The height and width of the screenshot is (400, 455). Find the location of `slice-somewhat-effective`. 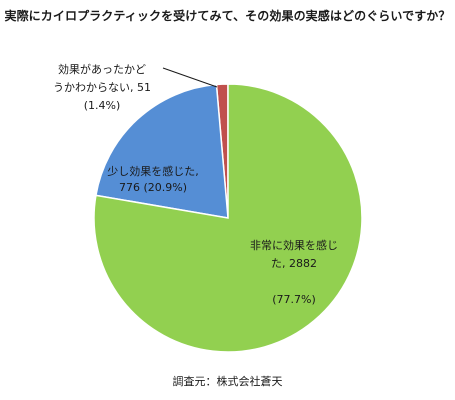

slice-somewhat-effective is located at coordinates (162, 151).